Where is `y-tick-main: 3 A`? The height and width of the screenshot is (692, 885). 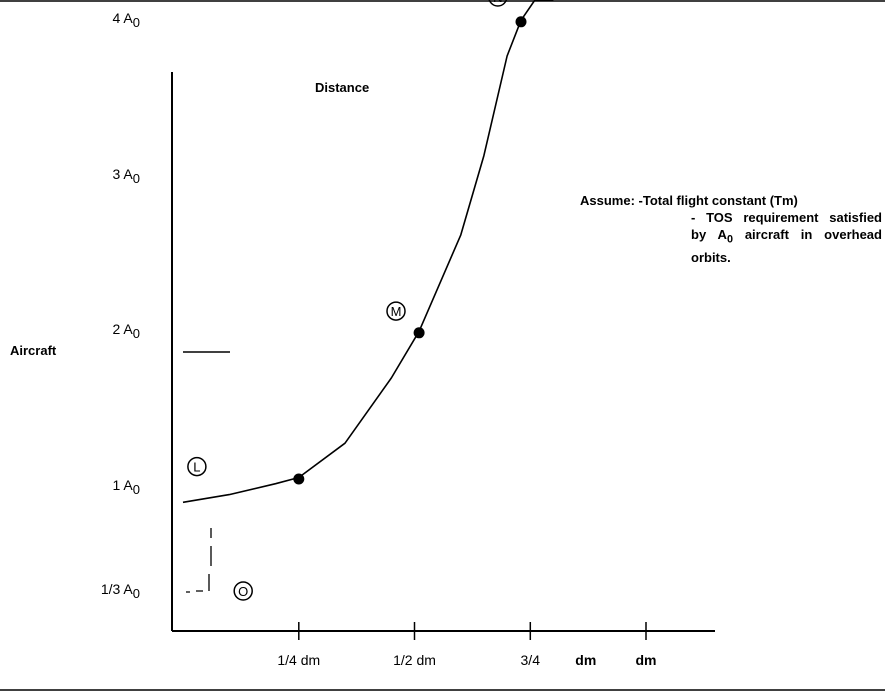
y-tick-main: 3 A is located at coordinates (122, 173).